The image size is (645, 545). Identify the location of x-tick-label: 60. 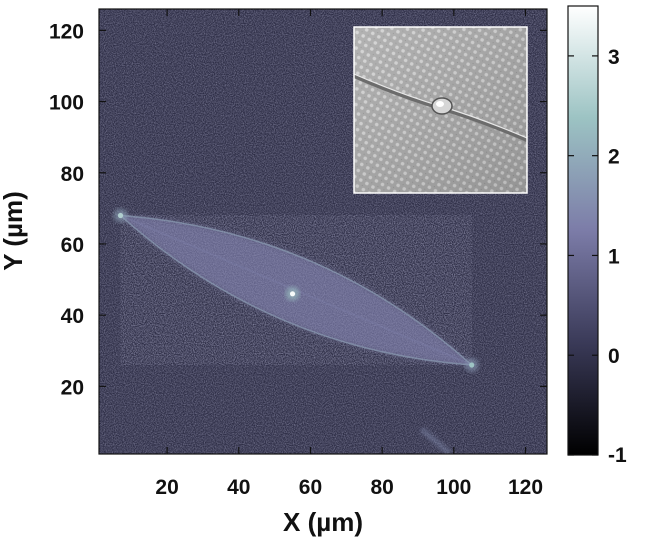
(310, 487).